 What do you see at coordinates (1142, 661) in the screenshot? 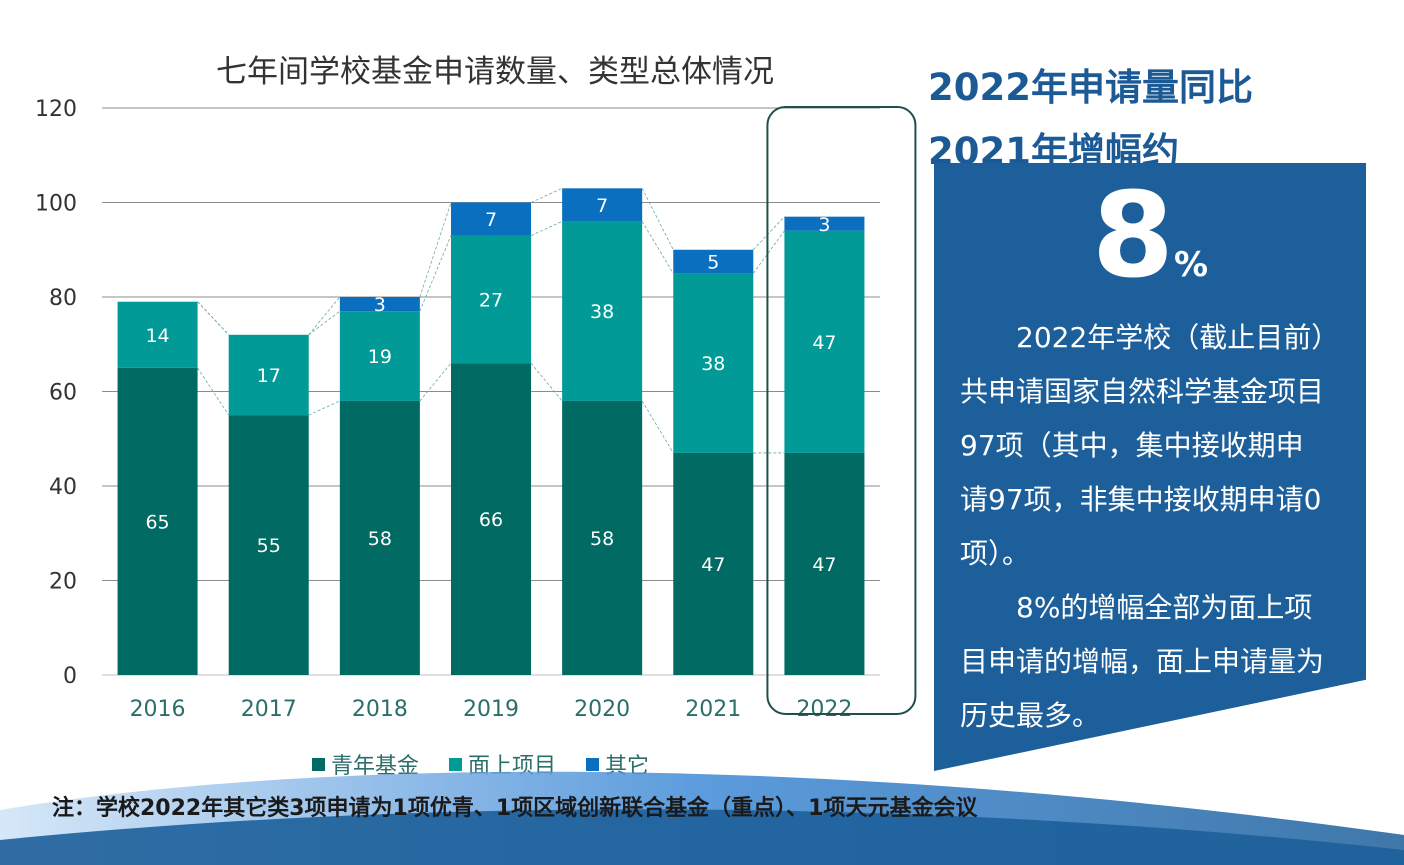
I see `summary-paragraph-2: 8%的增幅全部为面上项目申请的增幅，面上申请量为历史最多。` at bounding box center [1142, 661].